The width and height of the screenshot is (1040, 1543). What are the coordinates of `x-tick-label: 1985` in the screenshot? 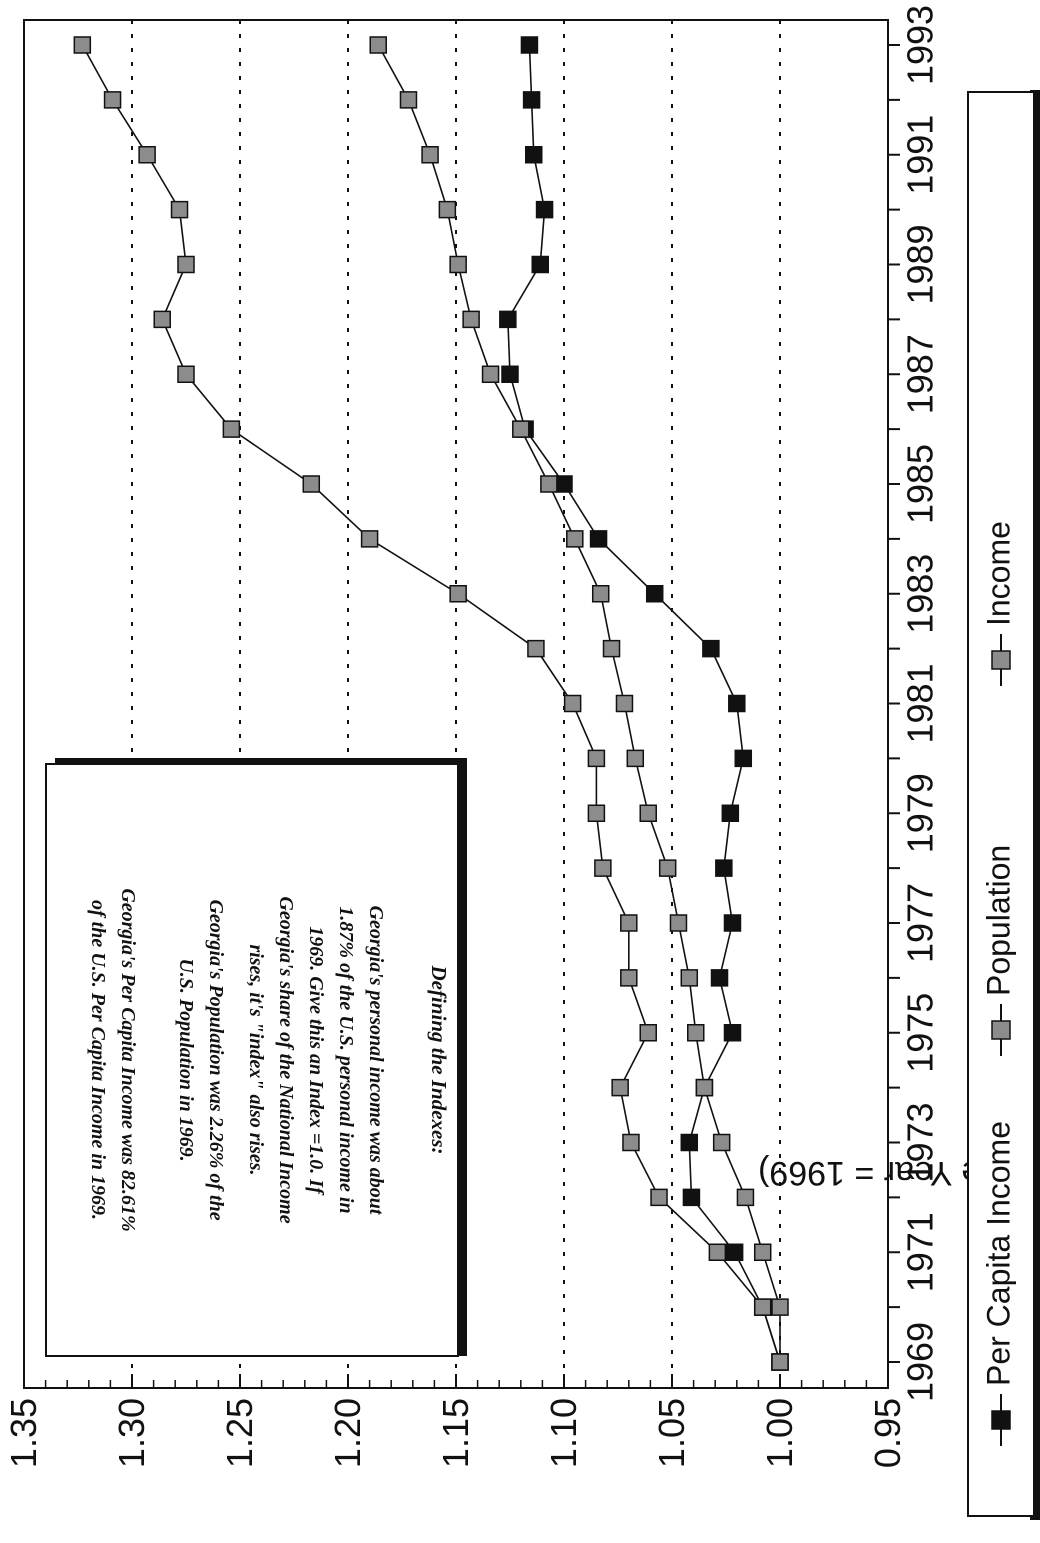 It's located at (919, 484).